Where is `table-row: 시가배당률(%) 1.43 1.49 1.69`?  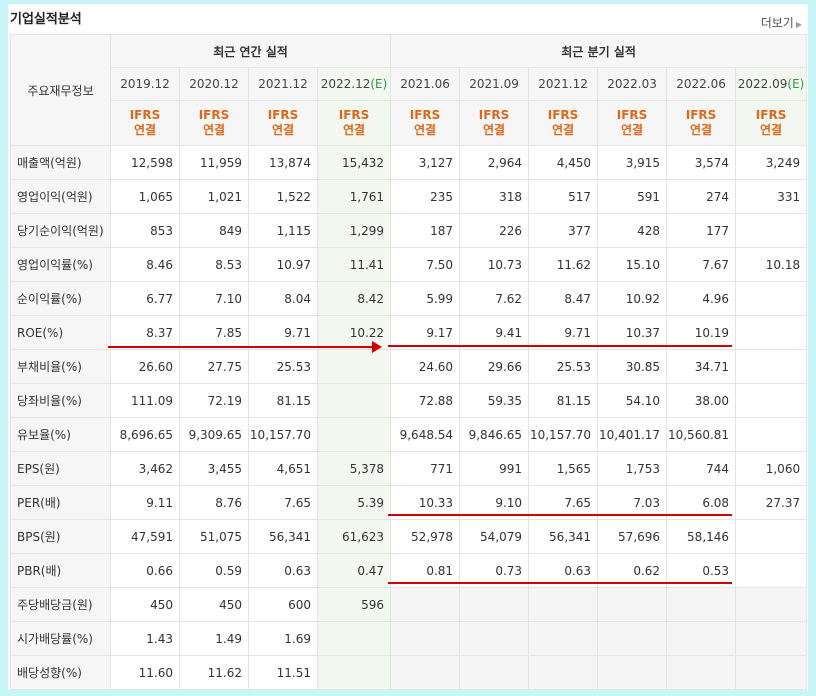
table-row: 시가배당률(%) 1.43 1.49 1.69 is located at coordinates (409, 638).